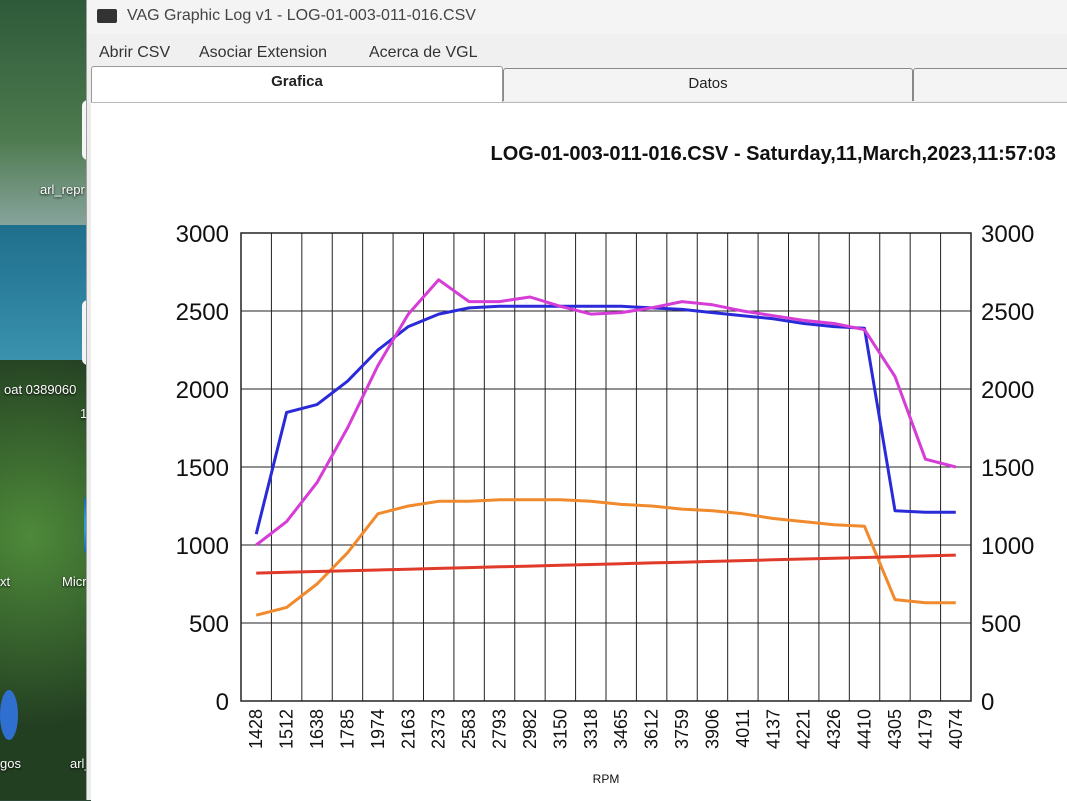 The image size is (1067, 801). I want to click on left-tick-label: 2000, so click(202, 390).